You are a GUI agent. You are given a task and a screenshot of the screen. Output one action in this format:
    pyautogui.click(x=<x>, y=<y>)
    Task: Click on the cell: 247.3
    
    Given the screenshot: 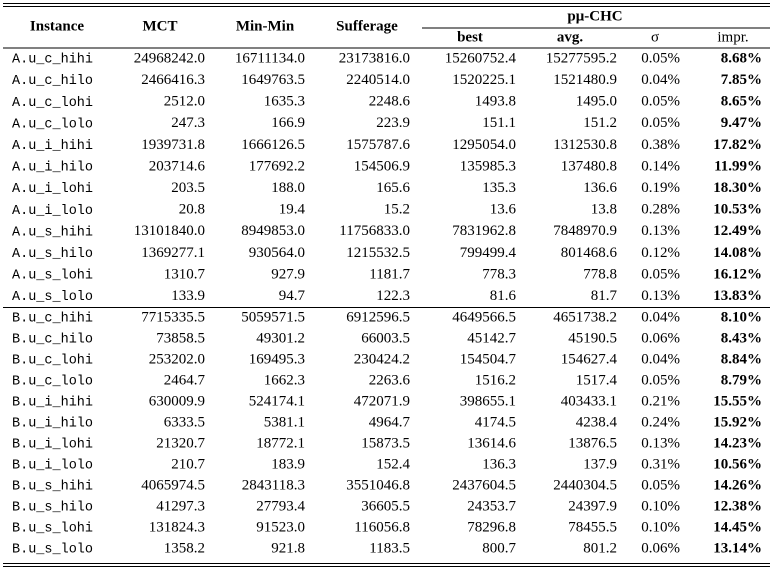 What is the action you would take?
    pyautogui.click(x=188, y=123)
    